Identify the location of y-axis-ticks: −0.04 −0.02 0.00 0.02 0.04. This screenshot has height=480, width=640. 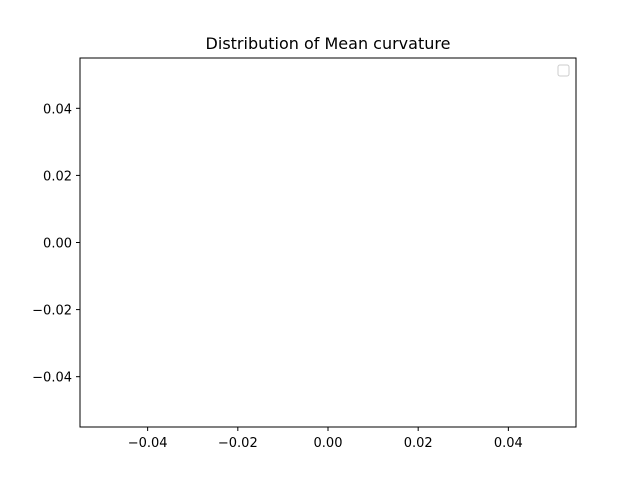
(56, 244).